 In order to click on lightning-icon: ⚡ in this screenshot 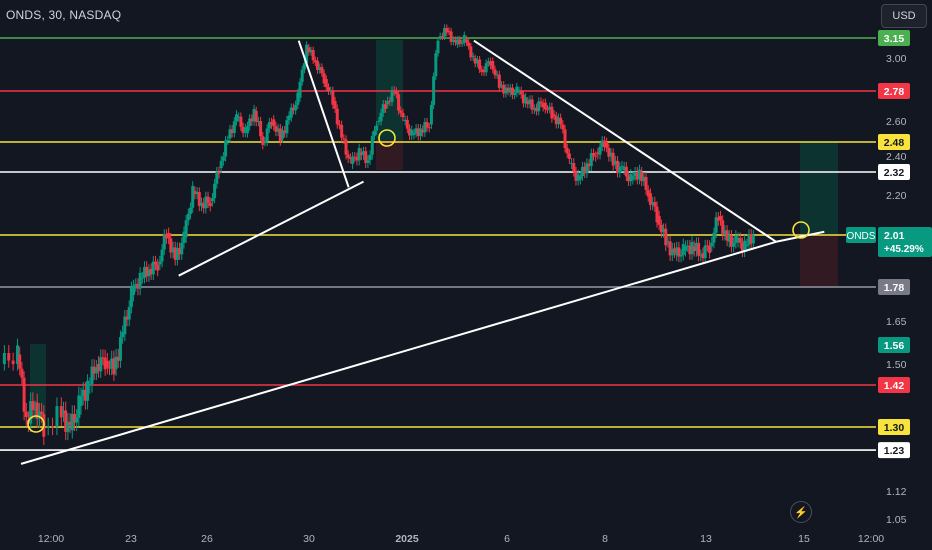, I will do `click(801, 512)`.